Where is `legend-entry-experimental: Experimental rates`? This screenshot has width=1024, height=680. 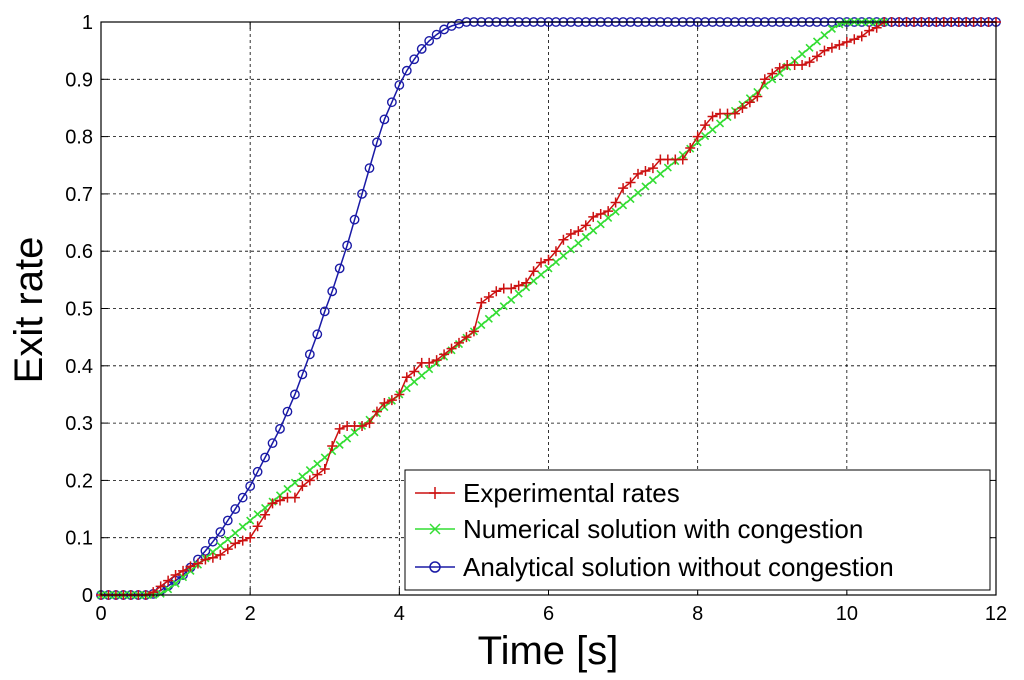
legend-entry-experimental: Experimental rates is located at coordinates (547, 493).